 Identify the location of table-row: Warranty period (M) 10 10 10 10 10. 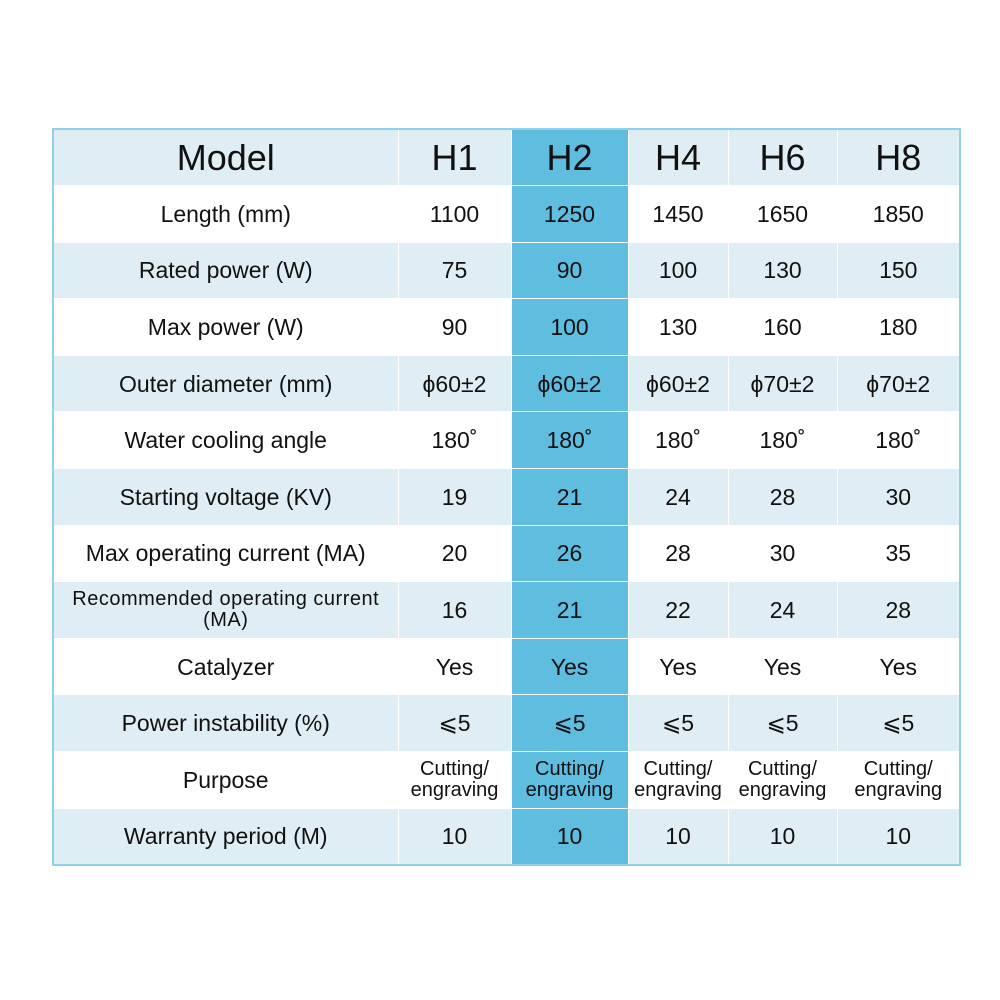
(506, 836).